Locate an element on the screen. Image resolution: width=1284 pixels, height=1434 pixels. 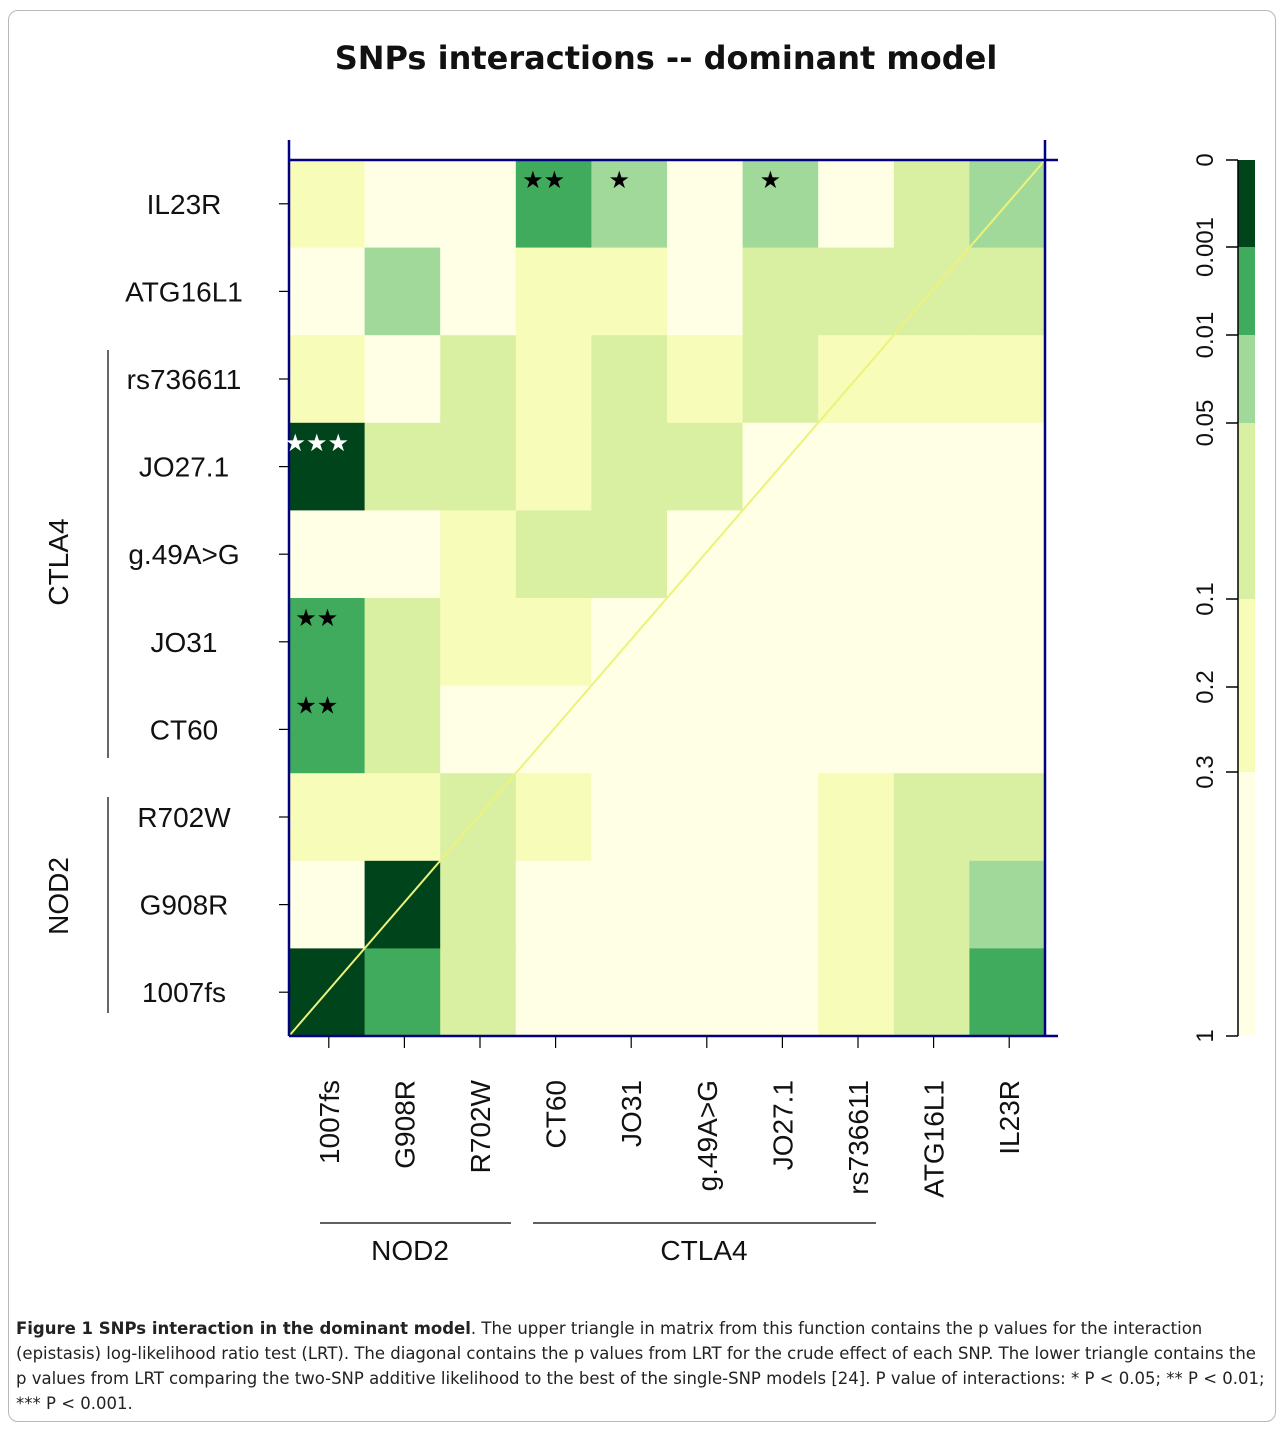
cell-il23r-jo31 is located at coordinates (629, 204).